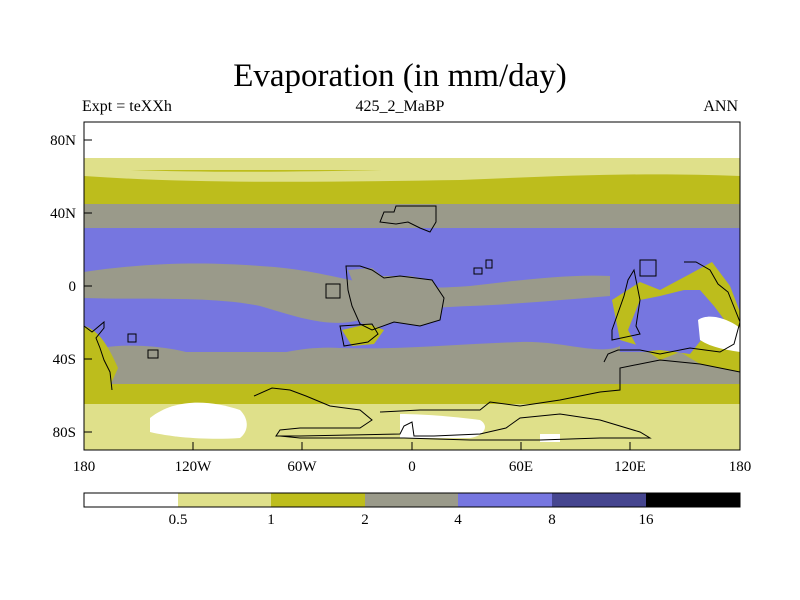 The image size is (800, 600). I want to click on coast-equatorial-continent, so click(395, 298).